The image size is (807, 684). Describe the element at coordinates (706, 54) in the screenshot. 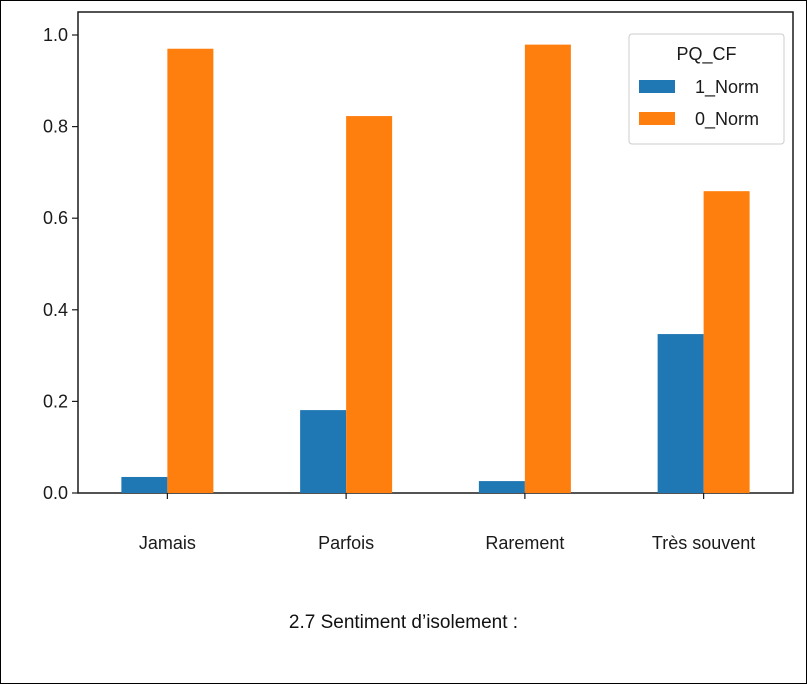

I see `legend-title: PQ_CF` at that location.